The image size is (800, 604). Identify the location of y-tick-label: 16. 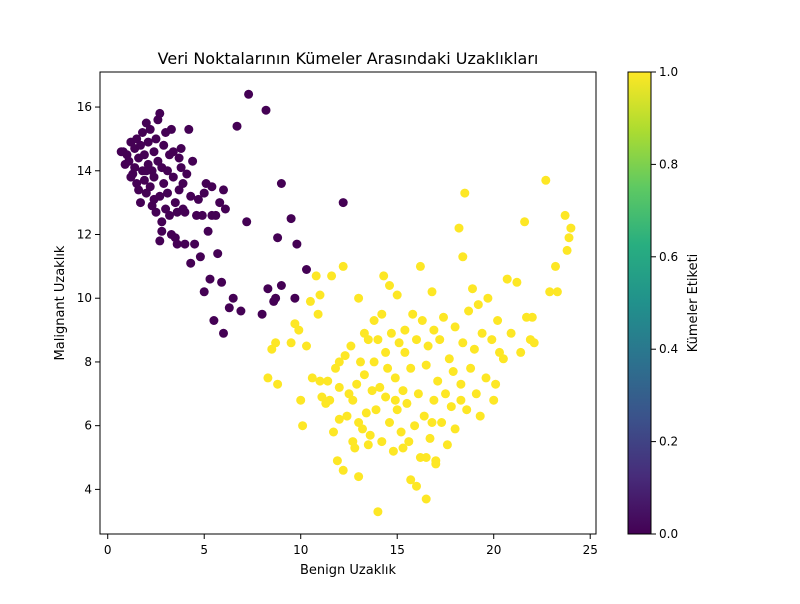
(84, 107).